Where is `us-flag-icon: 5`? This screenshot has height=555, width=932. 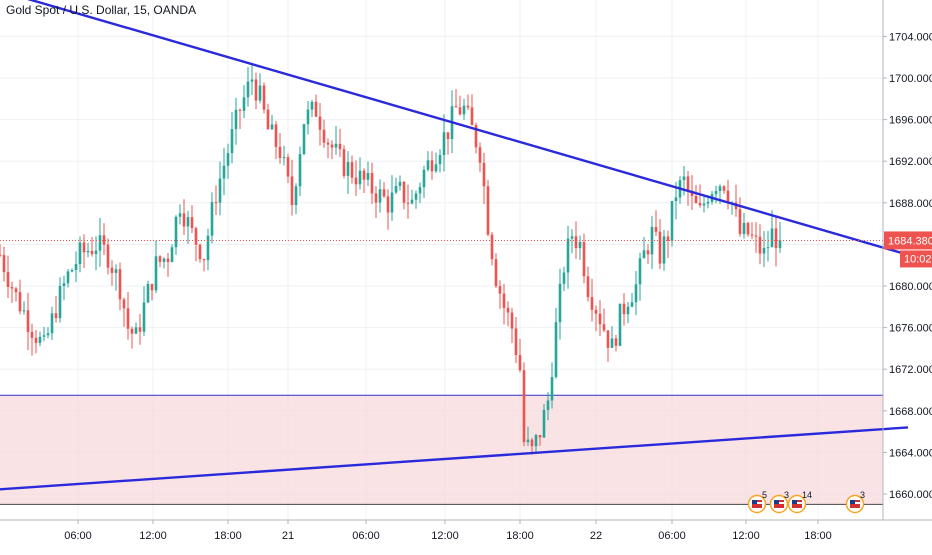
us-flag-icon: 5 is located at coordinates (757, 502).